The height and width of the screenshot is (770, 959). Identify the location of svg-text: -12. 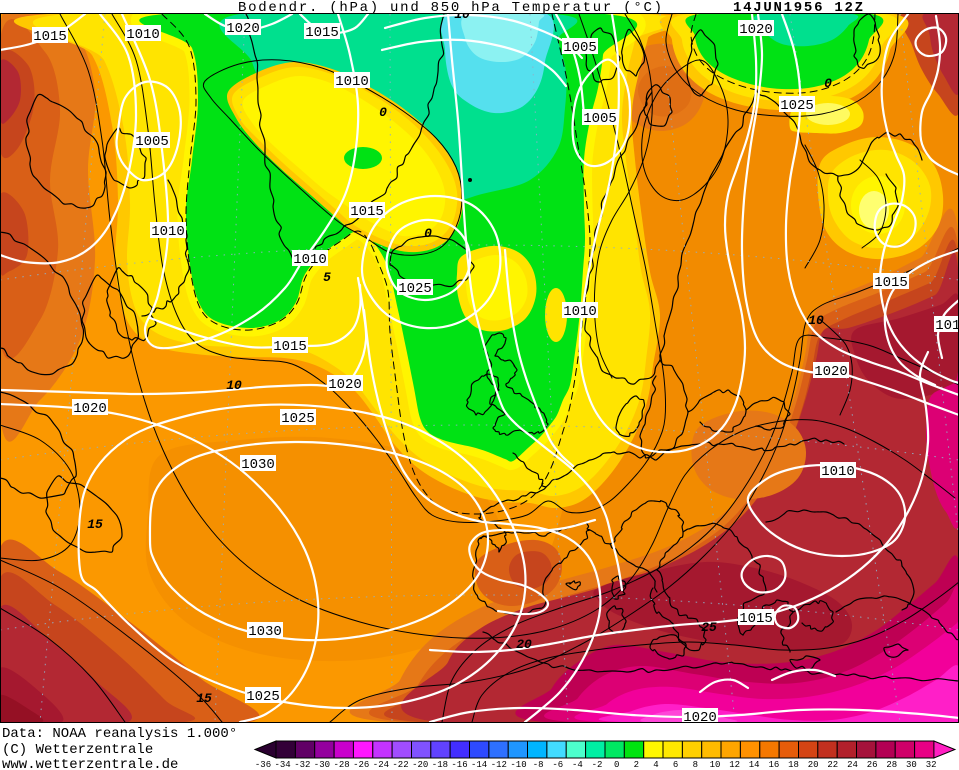
(499, 765).